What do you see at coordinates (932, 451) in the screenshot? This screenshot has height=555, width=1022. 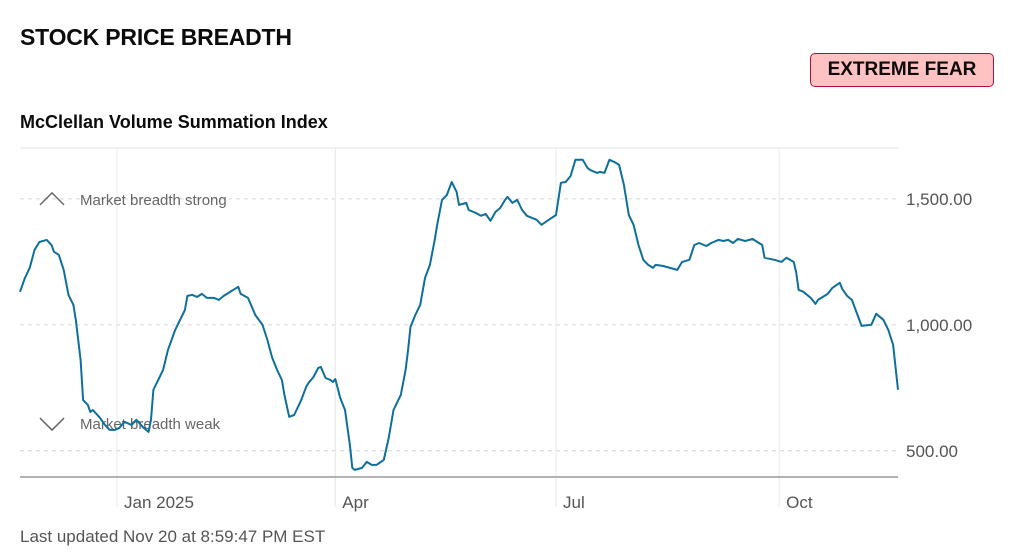 I see `y-tick-label: 500.00` at bounding box center [932, 451].